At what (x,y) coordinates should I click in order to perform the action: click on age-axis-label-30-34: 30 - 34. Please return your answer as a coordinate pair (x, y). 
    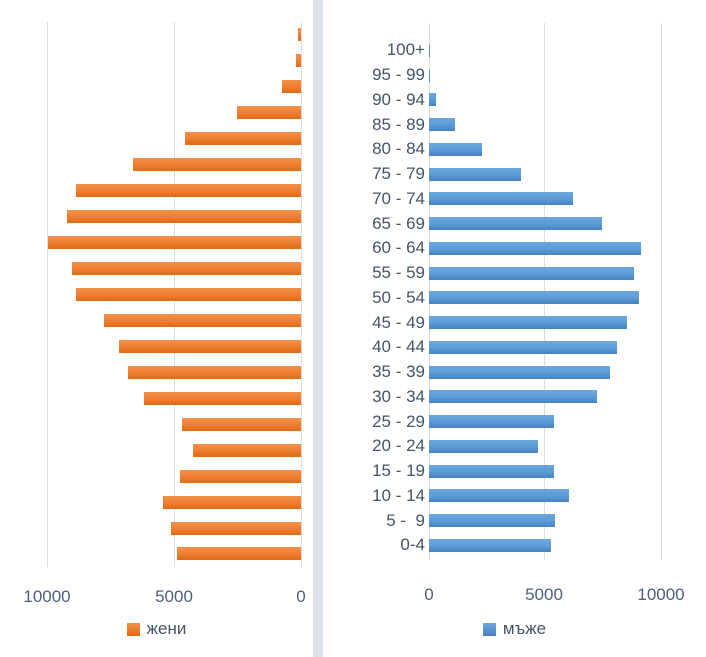
    Looking at the image, I should click on (398, 396).